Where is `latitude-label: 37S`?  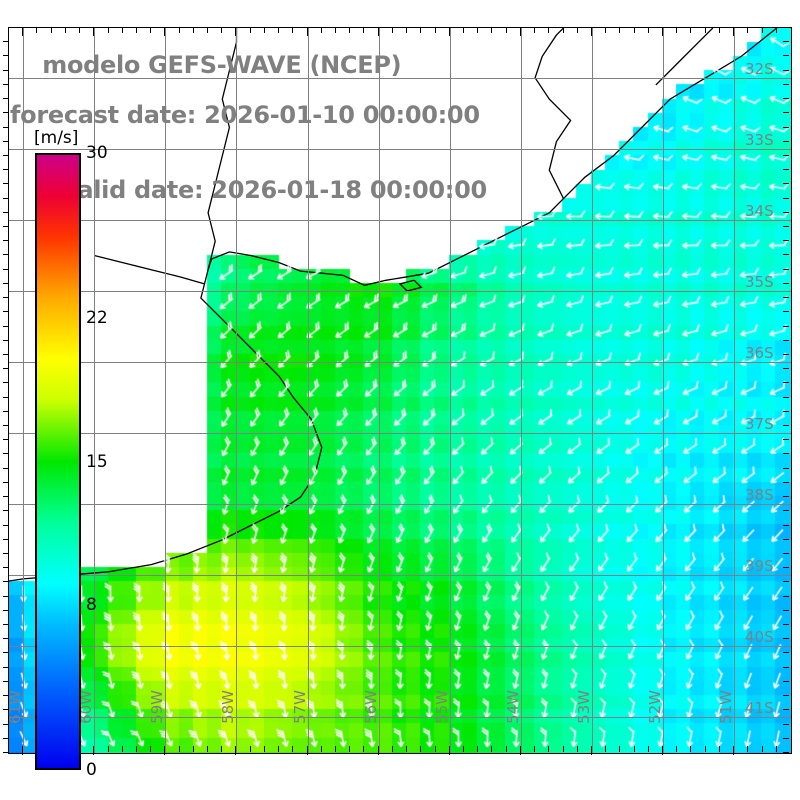 latitude-label: 37S is located at coordinates (759, 424).